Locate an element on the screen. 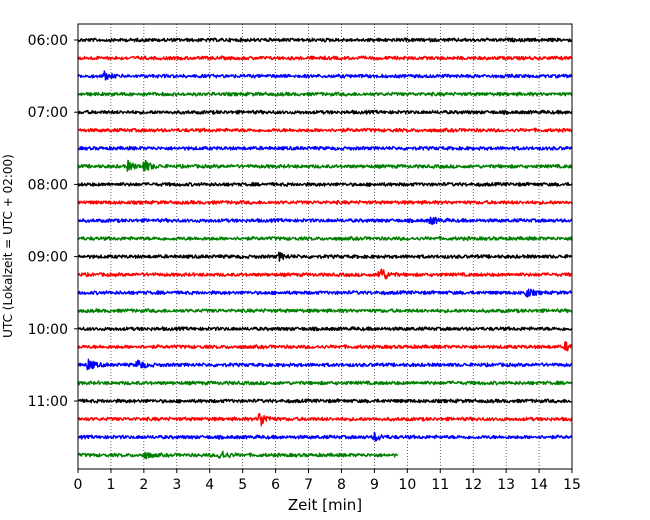 This screenshot has height=520, width=650. x-tick-label: 1 is located at coordinates (110, 485).